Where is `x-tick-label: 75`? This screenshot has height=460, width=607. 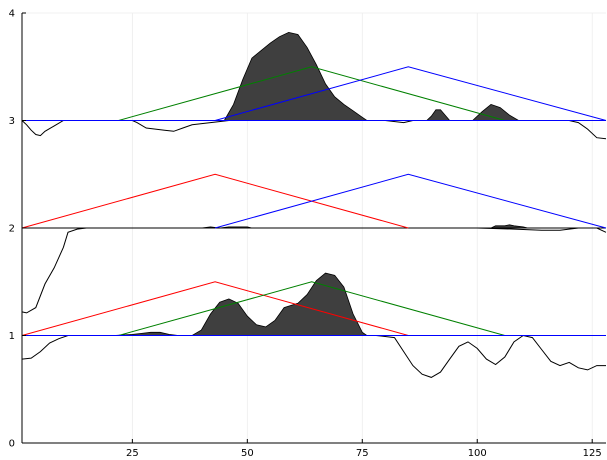
x-tick-label: 75 is located at coordinates (362, 453).